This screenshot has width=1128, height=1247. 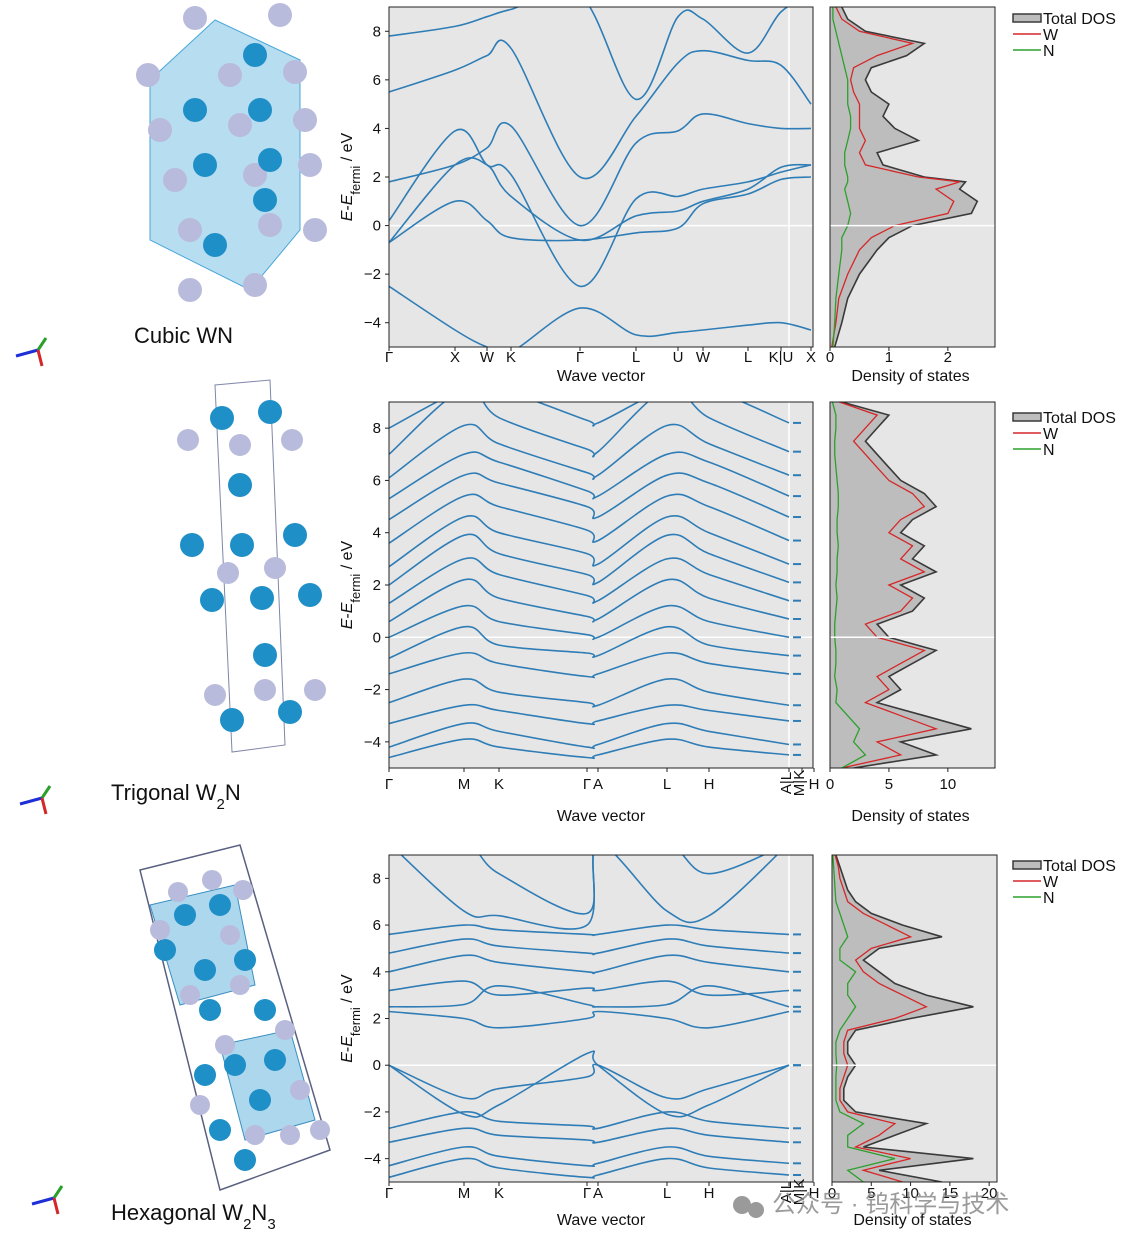 I want to click on dos-x-tick-label: 5, so click(x=889, y=784).